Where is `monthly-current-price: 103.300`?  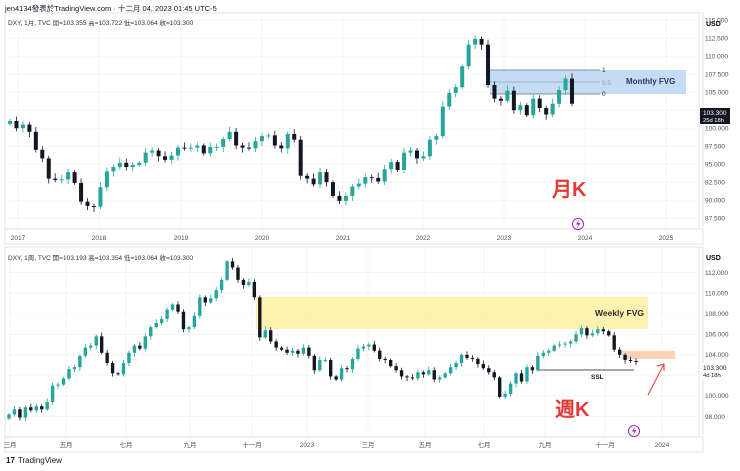 monthly-current-price: 103.300 is located at coordinates (715, 113).